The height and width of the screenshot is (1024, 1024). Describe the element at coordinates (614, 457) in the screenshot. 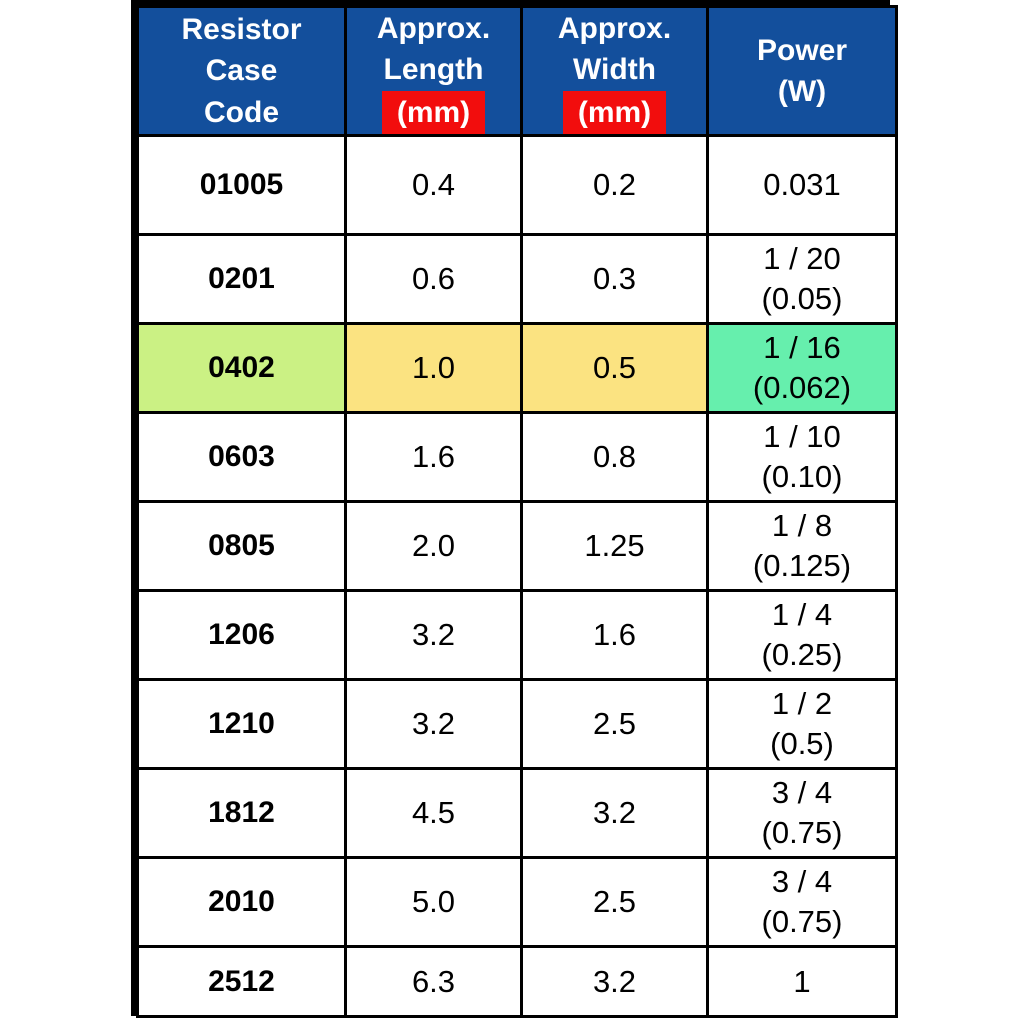

I see `cell-width: 0.8` at that location.